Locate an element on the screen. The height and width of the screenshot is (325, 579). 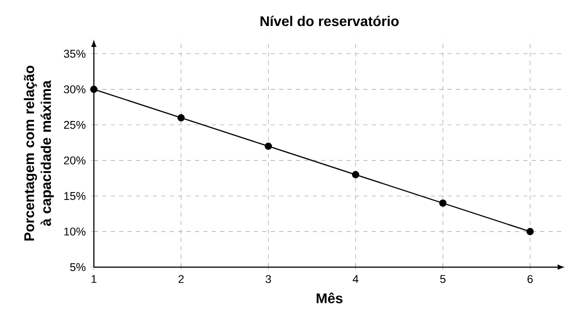
chart-title: Nível do reservatório is located at coordinates (329, 21).